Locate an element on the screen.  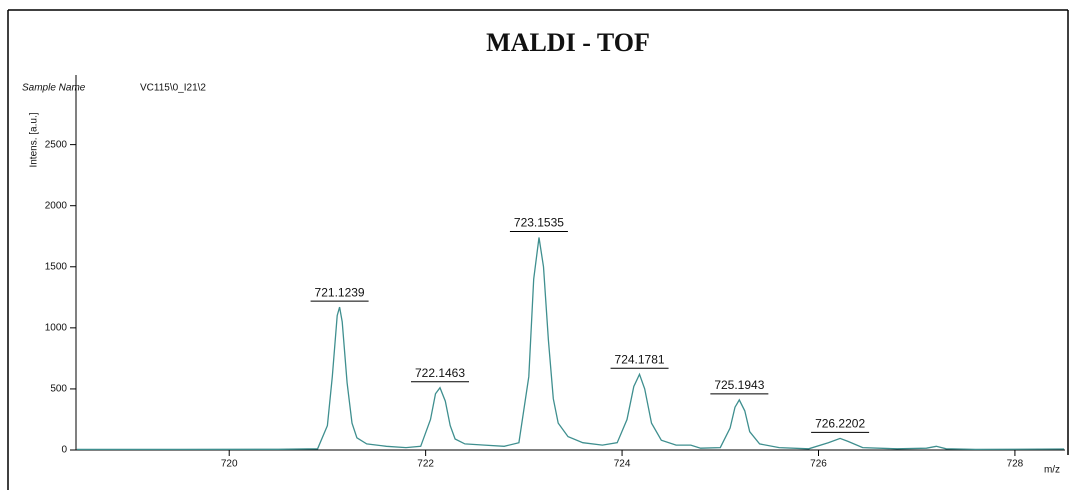
peak-label: 722.1463 is located at coordinates (440, 373).